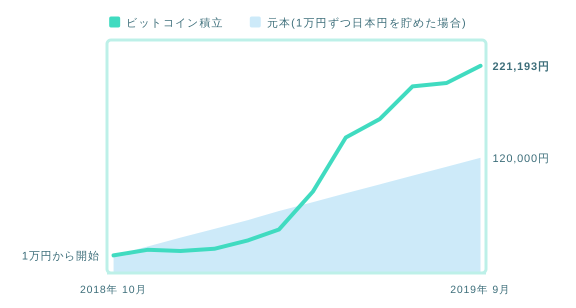 This screenshot has height=308, width=576. What do you see at coordinates (366, 23) in the screenshot?
I see `legend-label: 元本(1万円ずつ日本円を貯めた場合)` at bounding box center [366, 23].